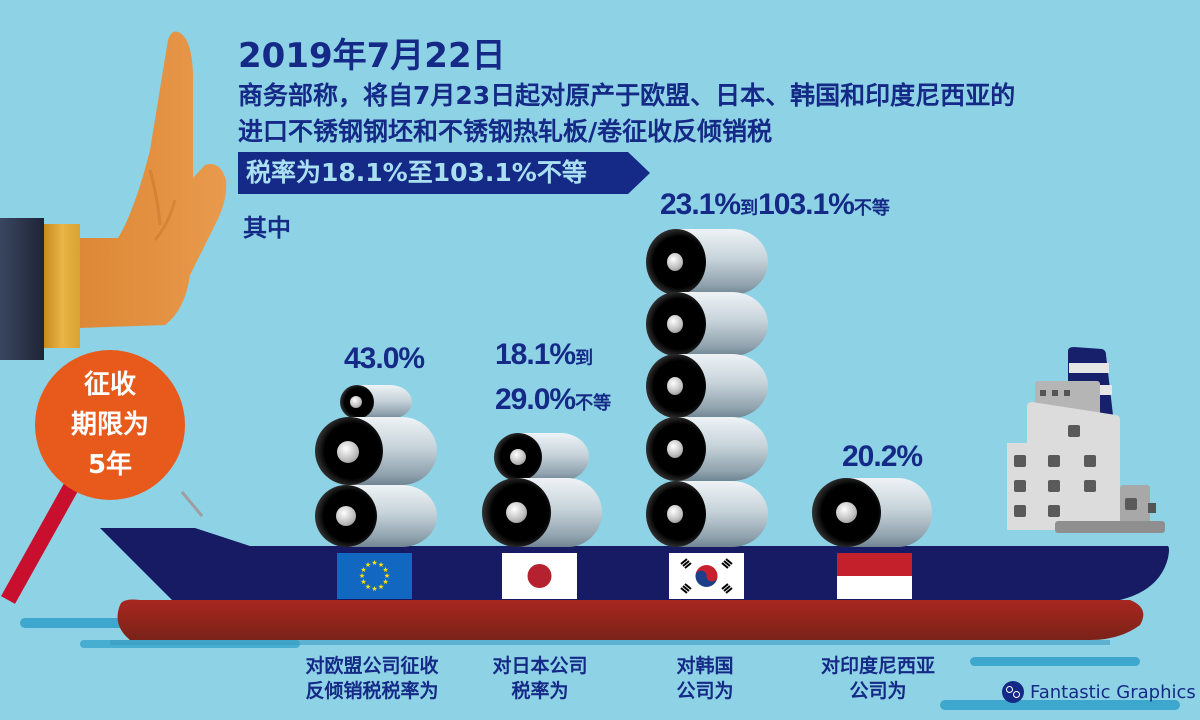 The width and height of the screenshot is (1200, 720). Describe the element at coordinates (806, 204) in the screenshot. I see `korea-rate-max: 103.1%` at that location.